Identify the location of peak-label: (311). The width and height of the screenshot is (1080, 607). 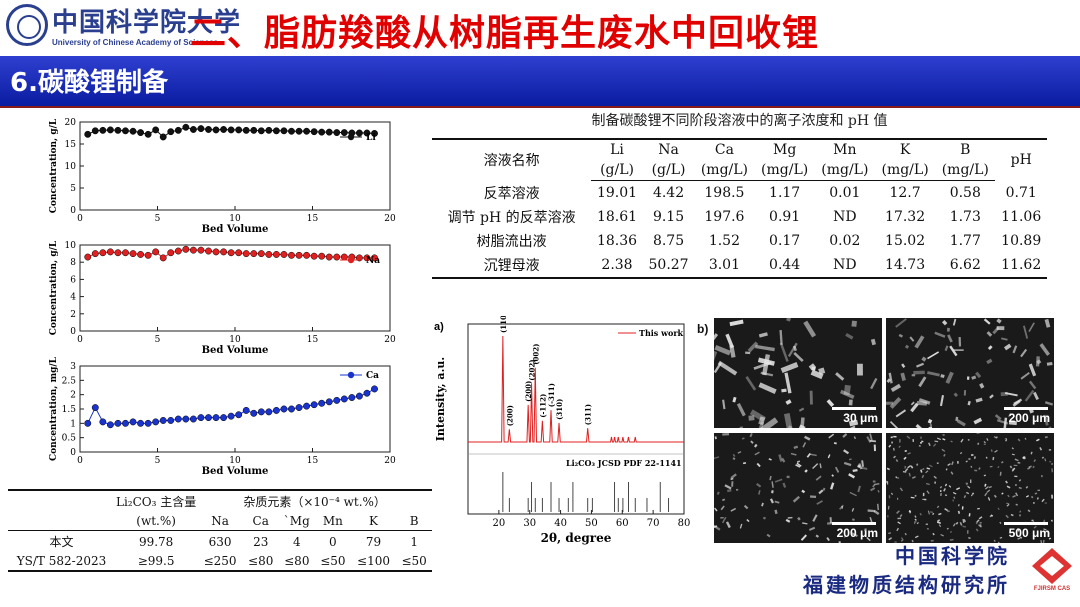
(588, 414).